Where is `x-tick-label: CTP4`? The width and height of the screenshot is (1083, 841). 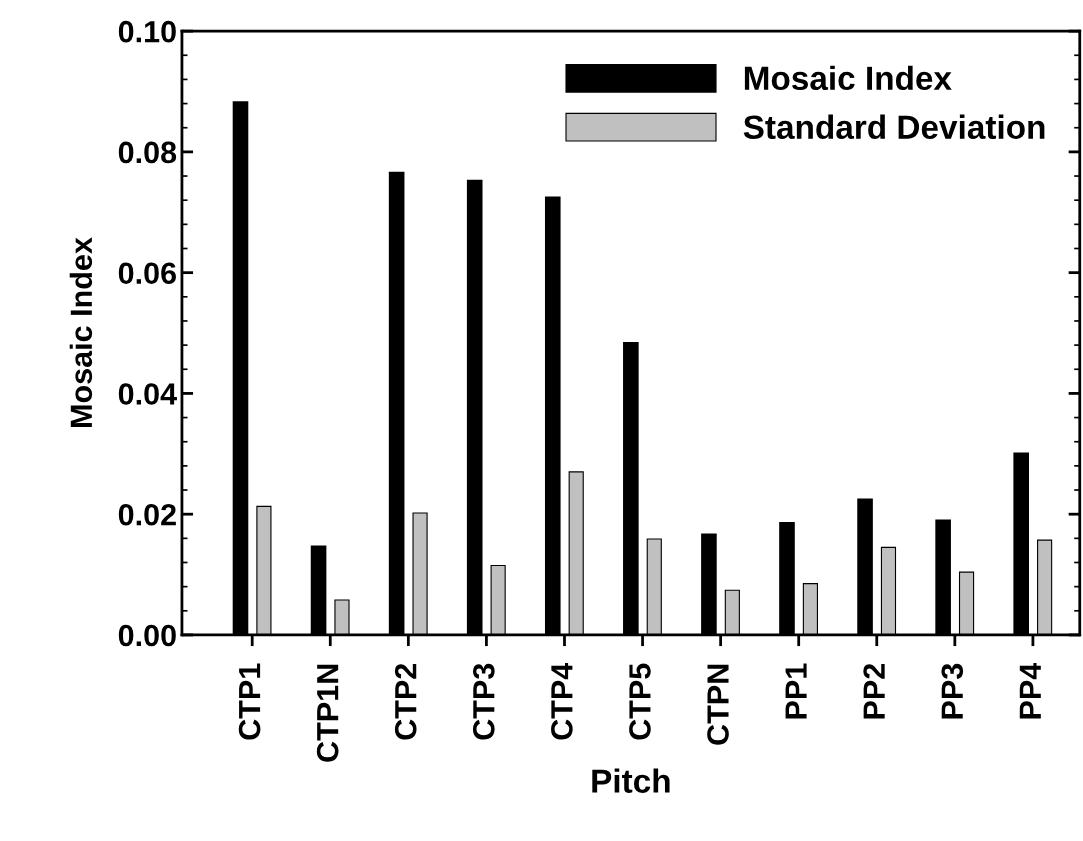
x-tick-label: CTP4 is located at coordinates (562, 701).